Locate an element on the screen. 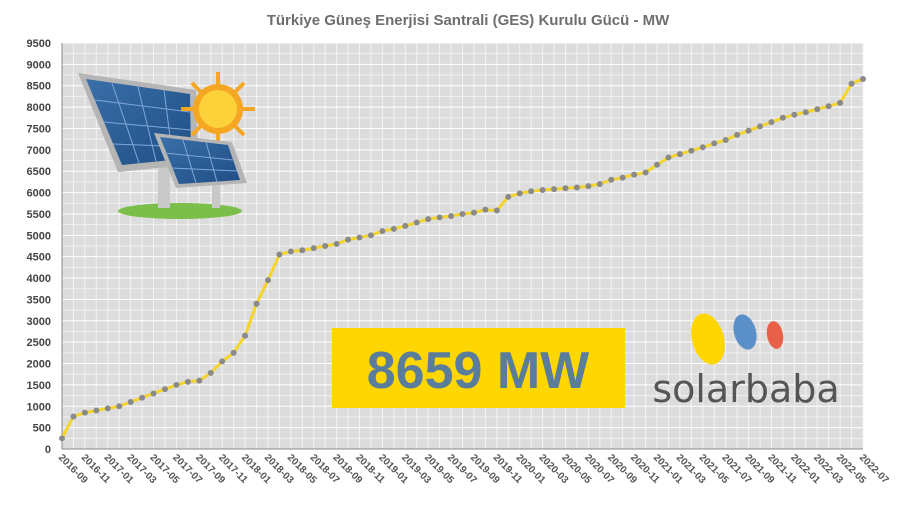  badge-background is located at coordinates (478, 368).